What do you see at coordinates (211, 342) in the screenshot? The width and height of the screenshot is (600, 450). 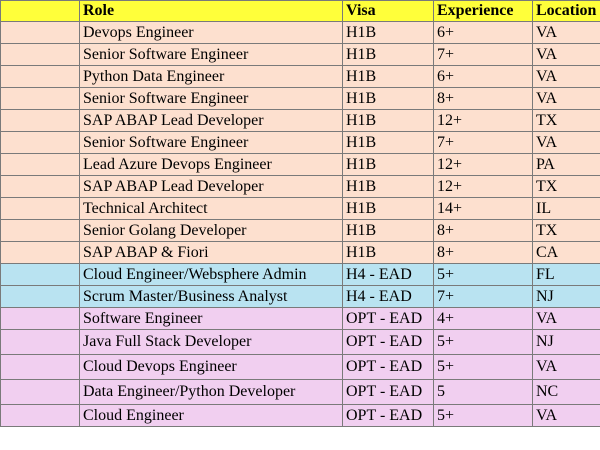 I see `role-cell: Java Full Stack Developer` at bounding box center [211, 342].